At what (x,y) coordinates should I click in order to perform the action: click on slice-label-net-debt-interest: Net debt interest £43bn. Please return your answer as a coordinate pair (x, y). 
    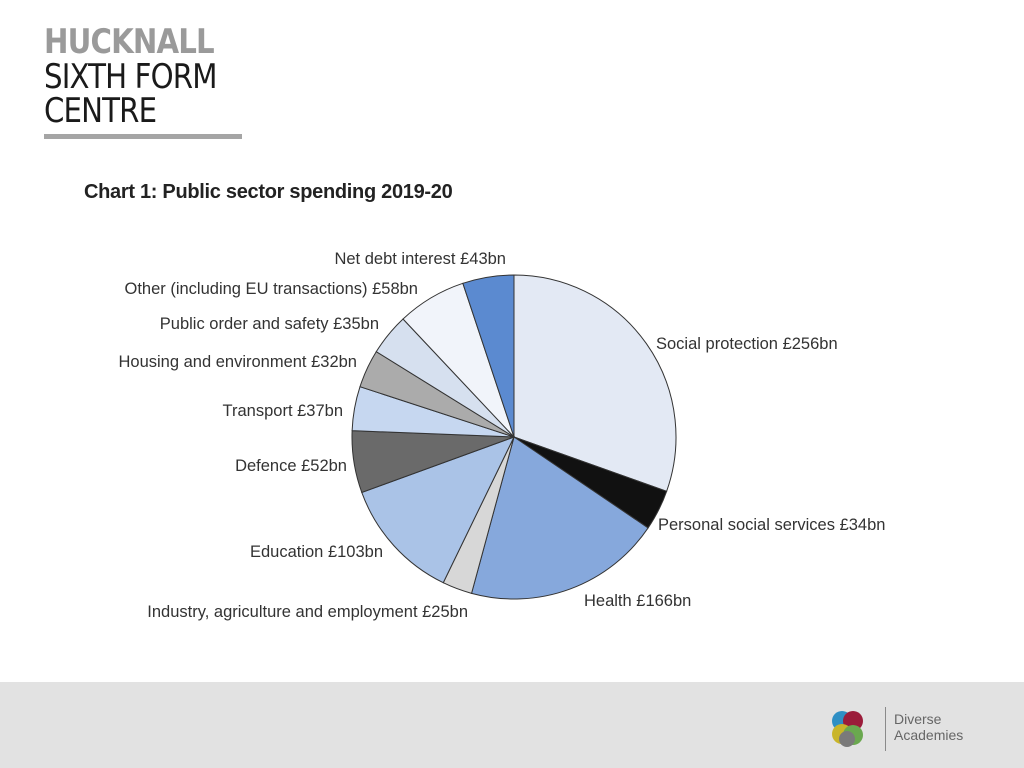
    Looking at the image, I should click on (420, 259).